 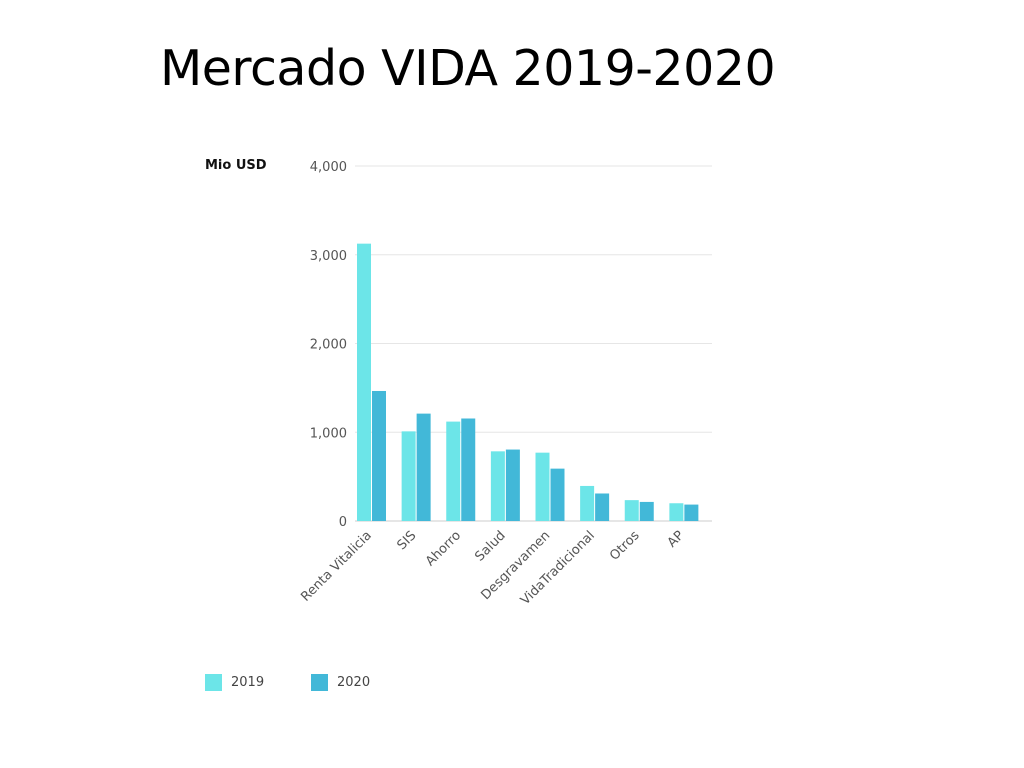 I want to click on y-tick-label: 3,000, so click(x=328, y=256).